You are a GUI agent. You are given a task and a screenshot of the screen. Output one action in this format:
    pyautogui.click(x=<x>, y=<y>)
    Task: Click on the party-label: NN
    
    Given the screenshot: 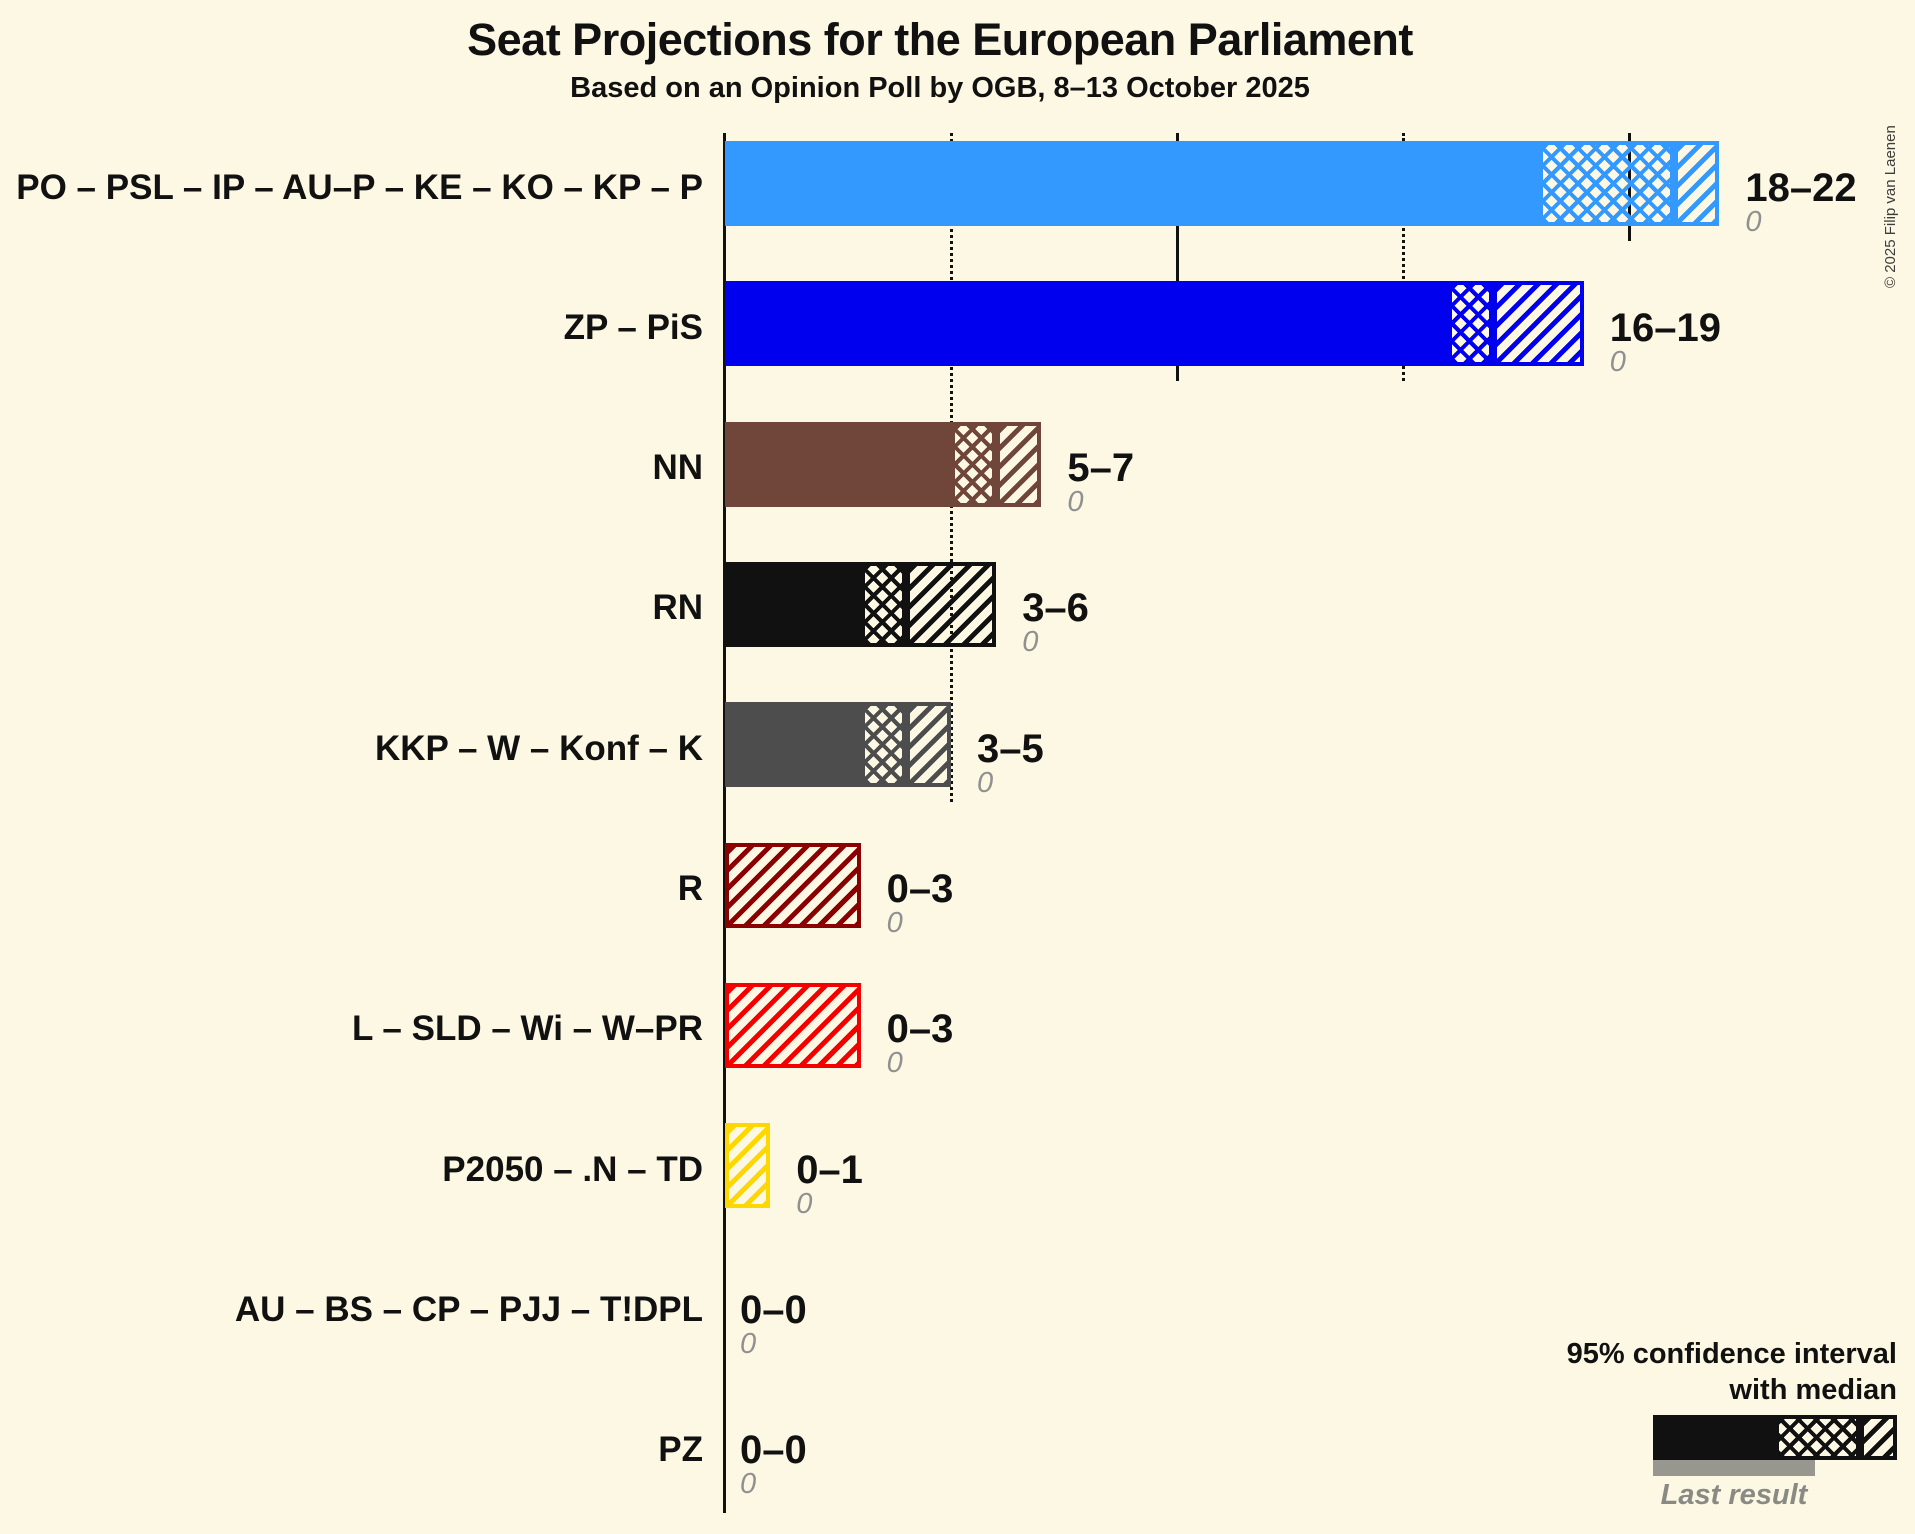 What is the action you would take?
    pyautogui.click(x=677, y=468)
    